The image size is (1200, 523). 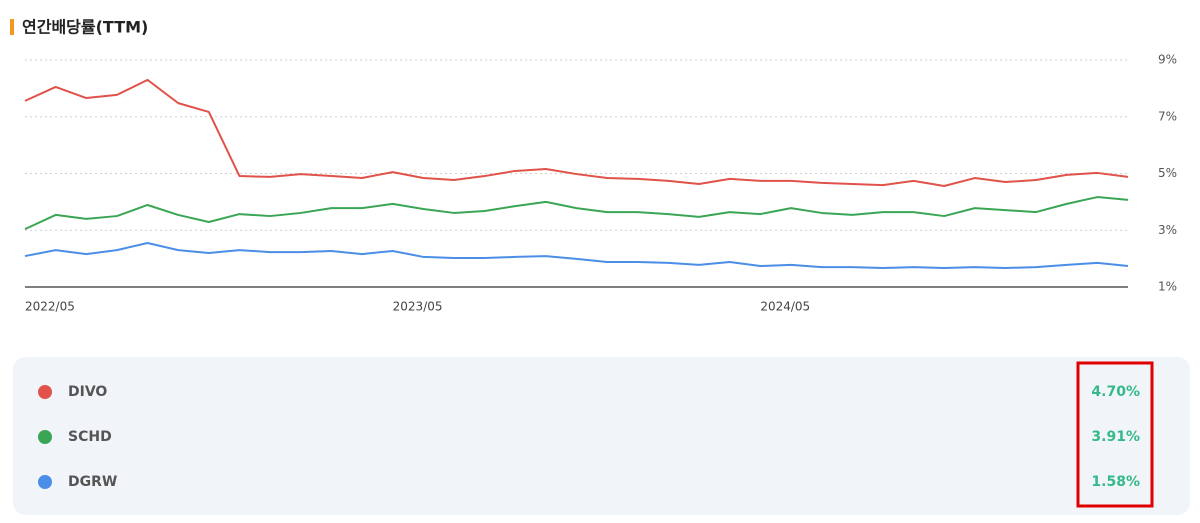 I want to click on y-tick-label: 3%, so click(x=1167, y=230).